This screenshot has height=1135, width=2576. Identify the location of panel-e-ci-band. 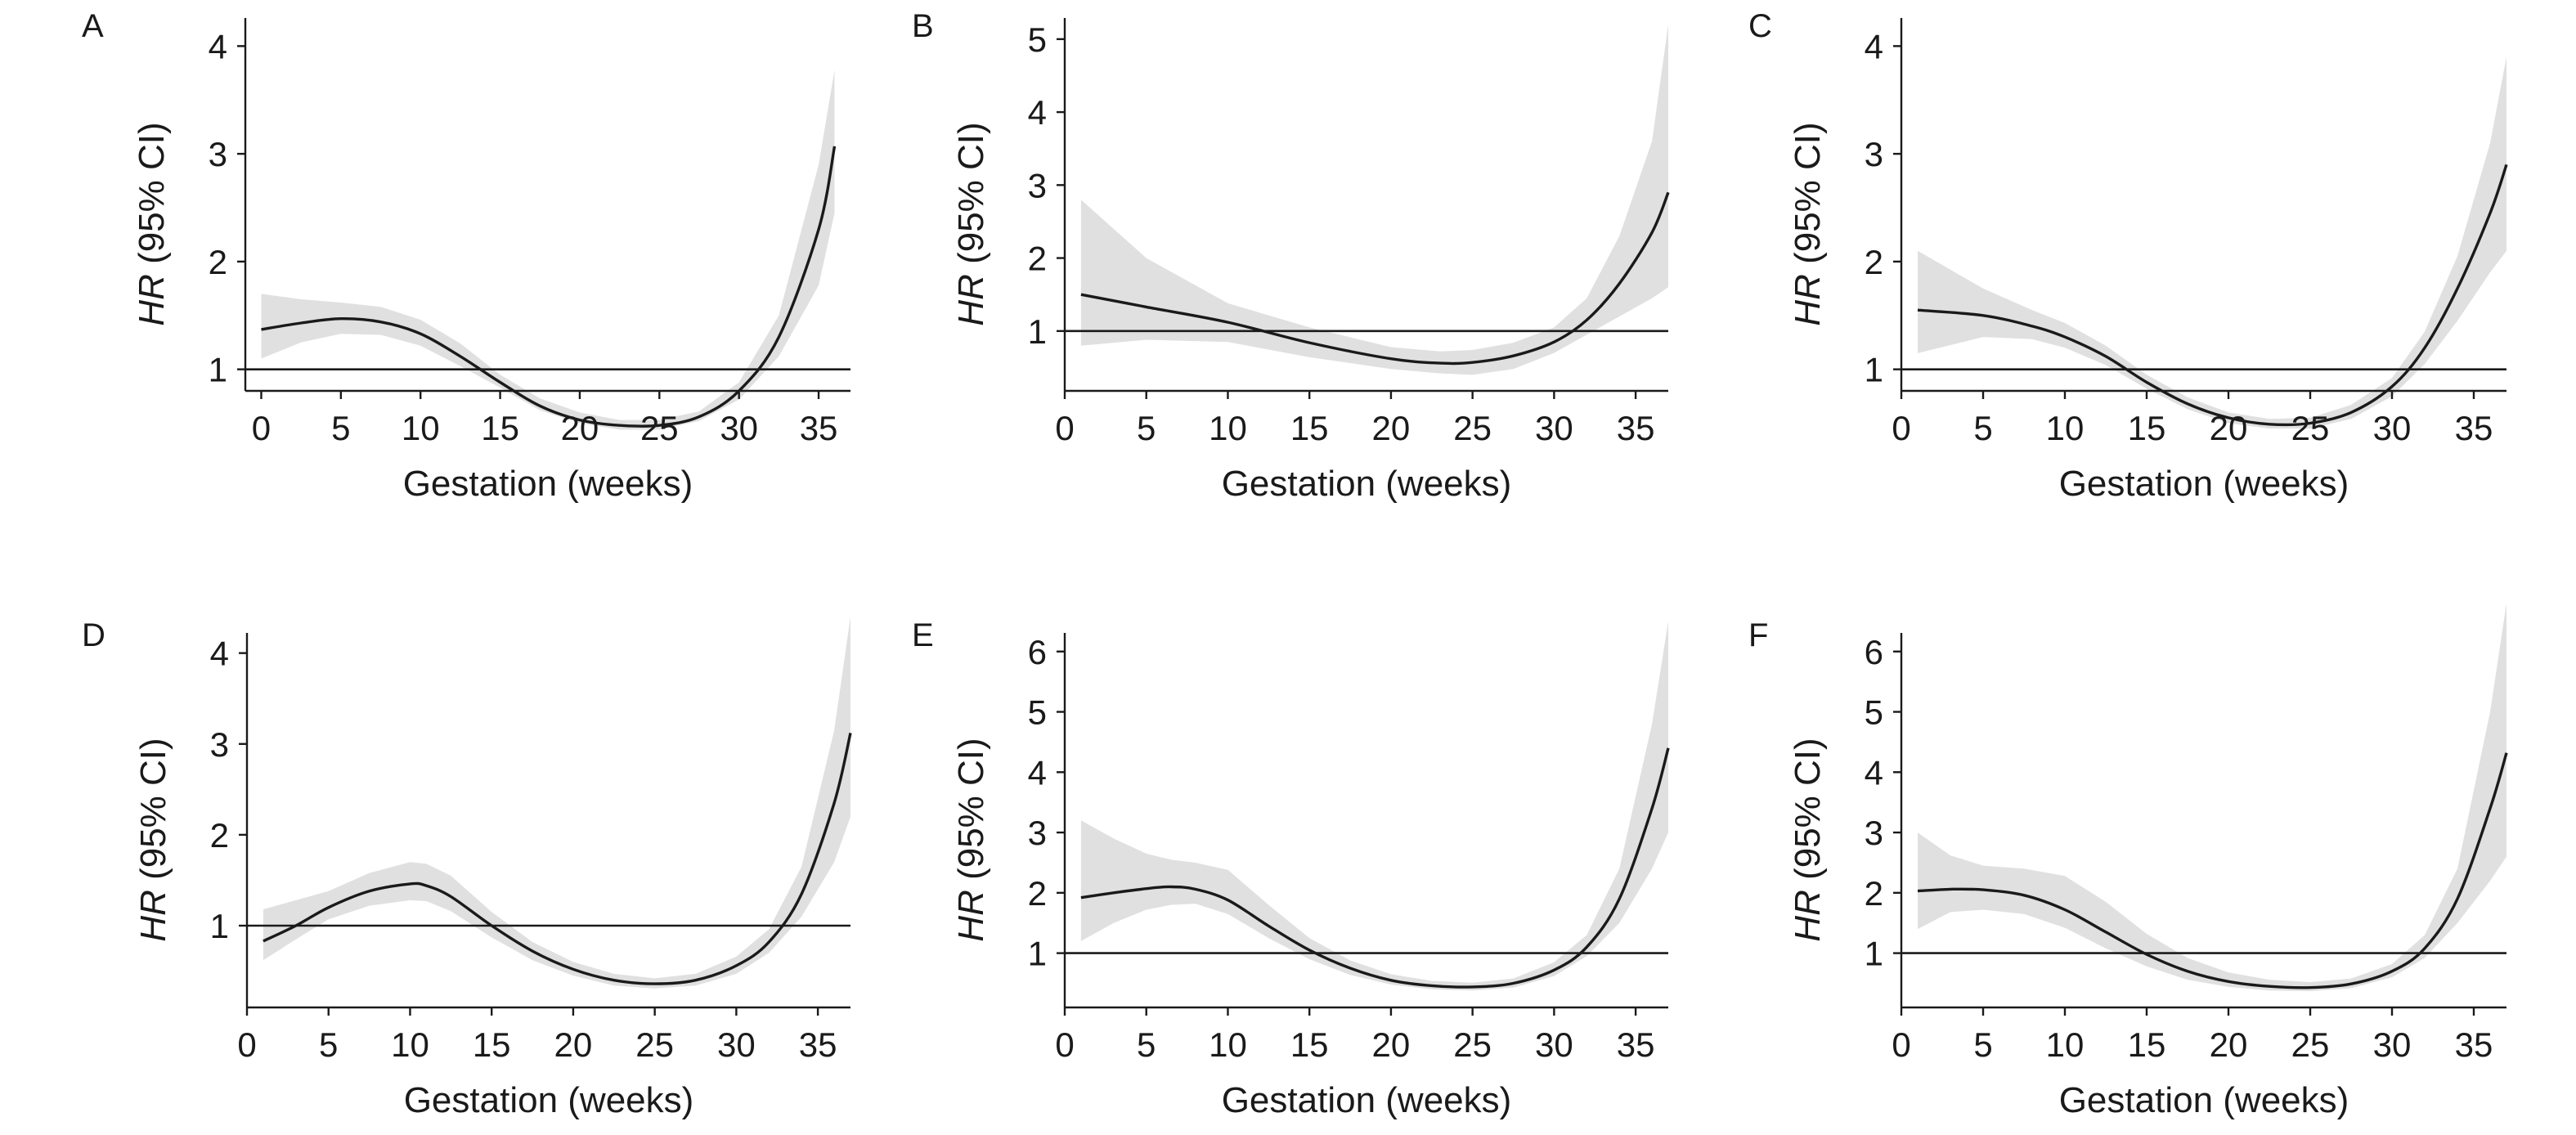
(1374, 806).